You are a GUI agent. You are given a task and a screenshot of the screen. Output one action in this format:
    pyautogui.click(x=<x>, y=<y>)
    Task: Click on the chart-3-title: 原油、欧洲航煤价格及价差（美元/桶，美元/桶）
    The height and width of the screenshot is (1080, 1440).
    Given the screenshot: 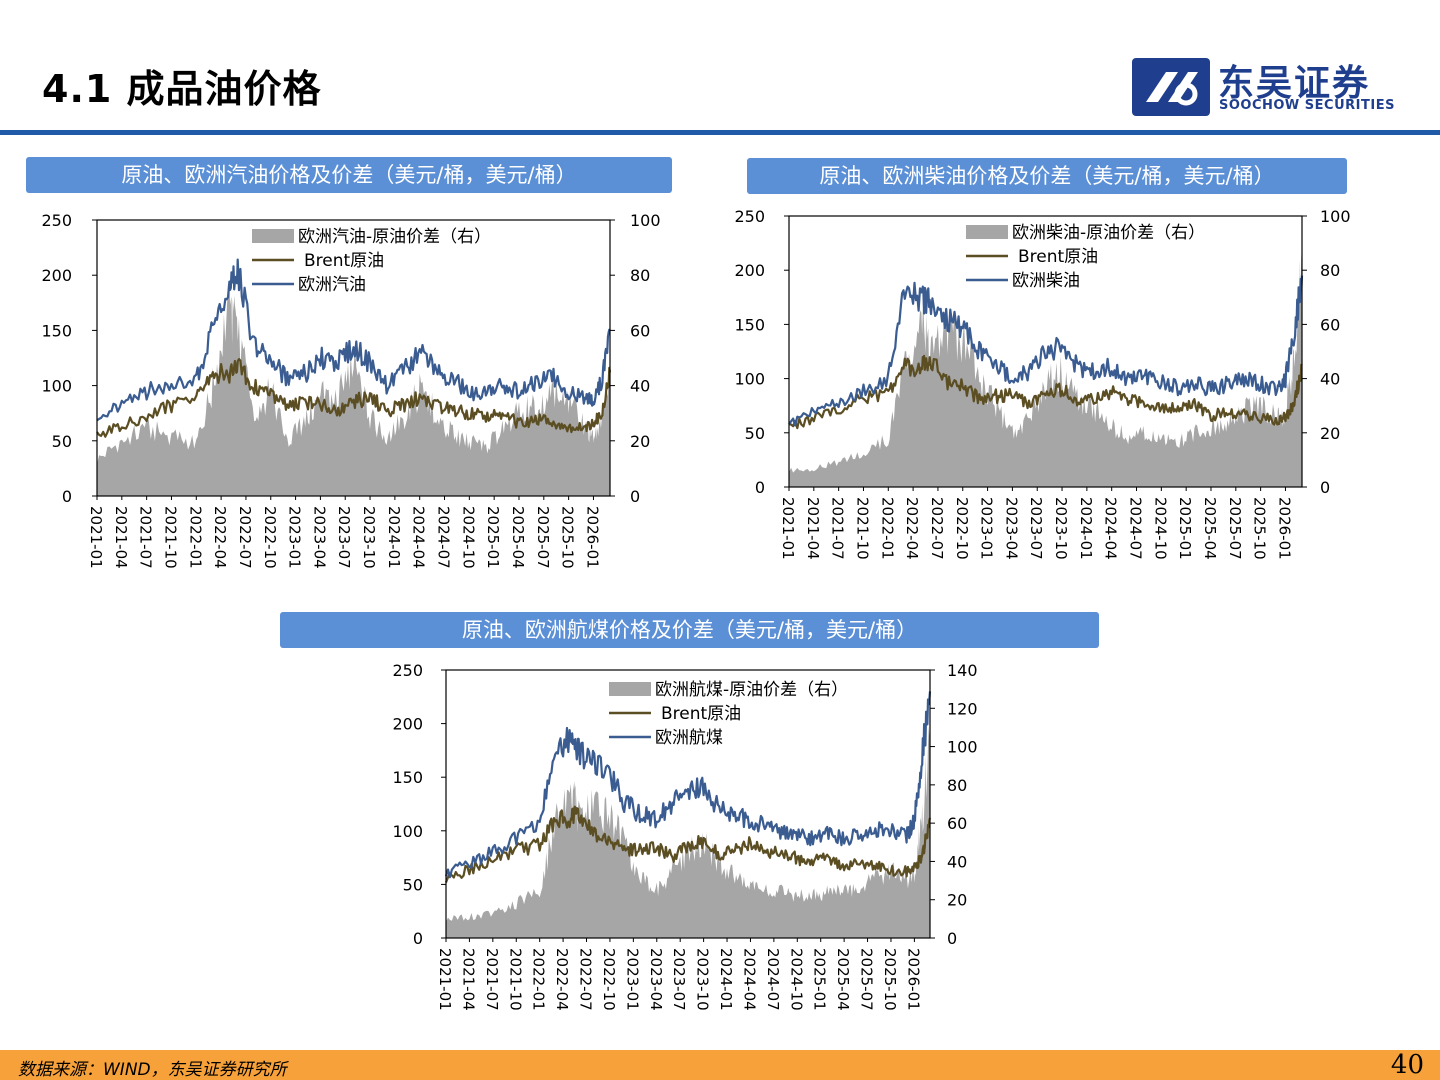 What is the action you would take?
    pyautogui.click(x=689, y=630)
    